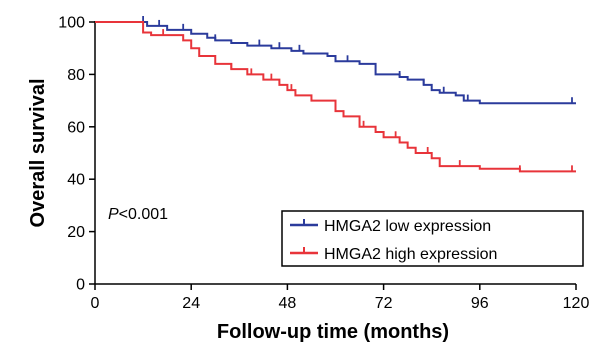 This screenshot has height=348, width=592. Describe the element at coordinates (407, 226) in the screenshot. I see `legend-label-low: HMGA2 low expression` at that location.